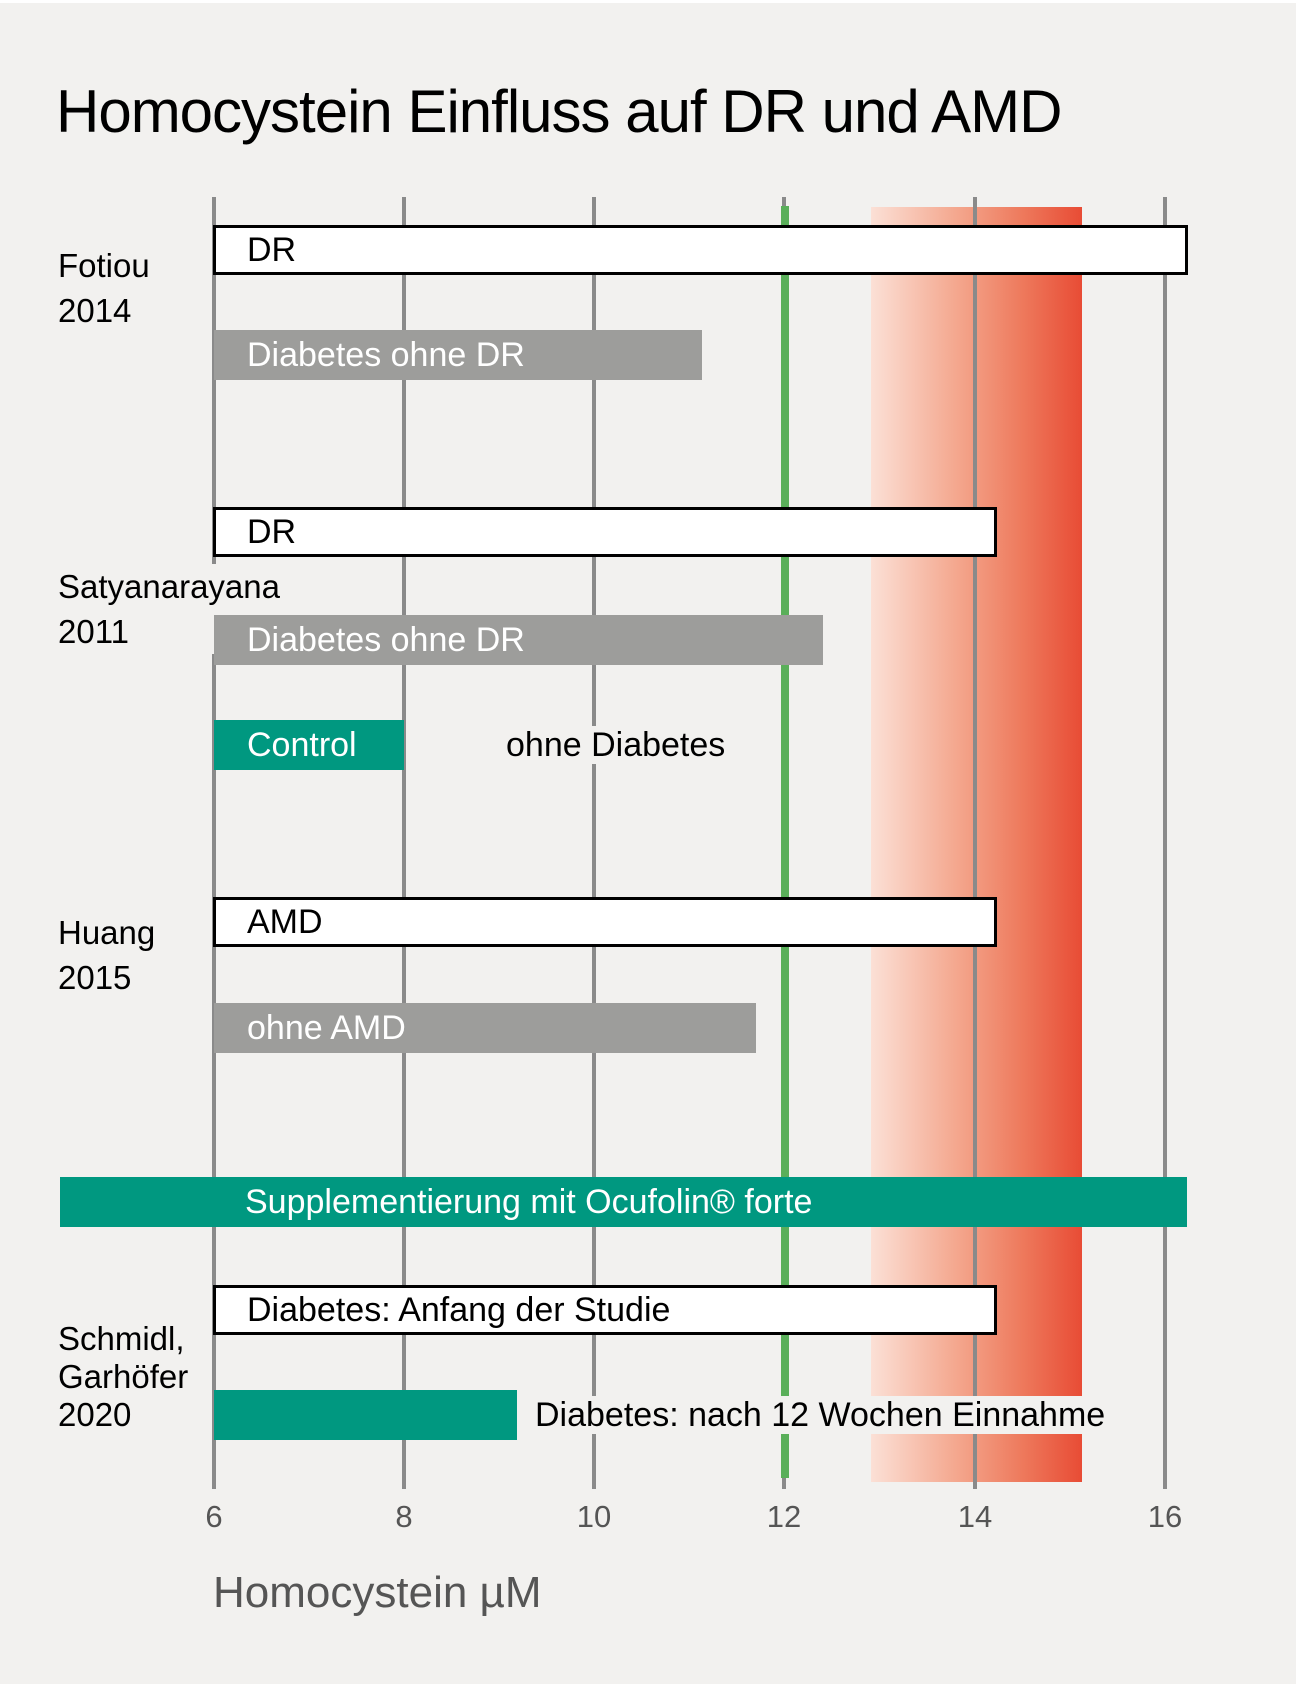 The image size is (1296, 1685). What do you see at coordinates (529, 1202) in the screenshot?
I see `bar-label-supplement: Supplementierung mit Ocufolin® forte` at bounding box center [529, 1202].